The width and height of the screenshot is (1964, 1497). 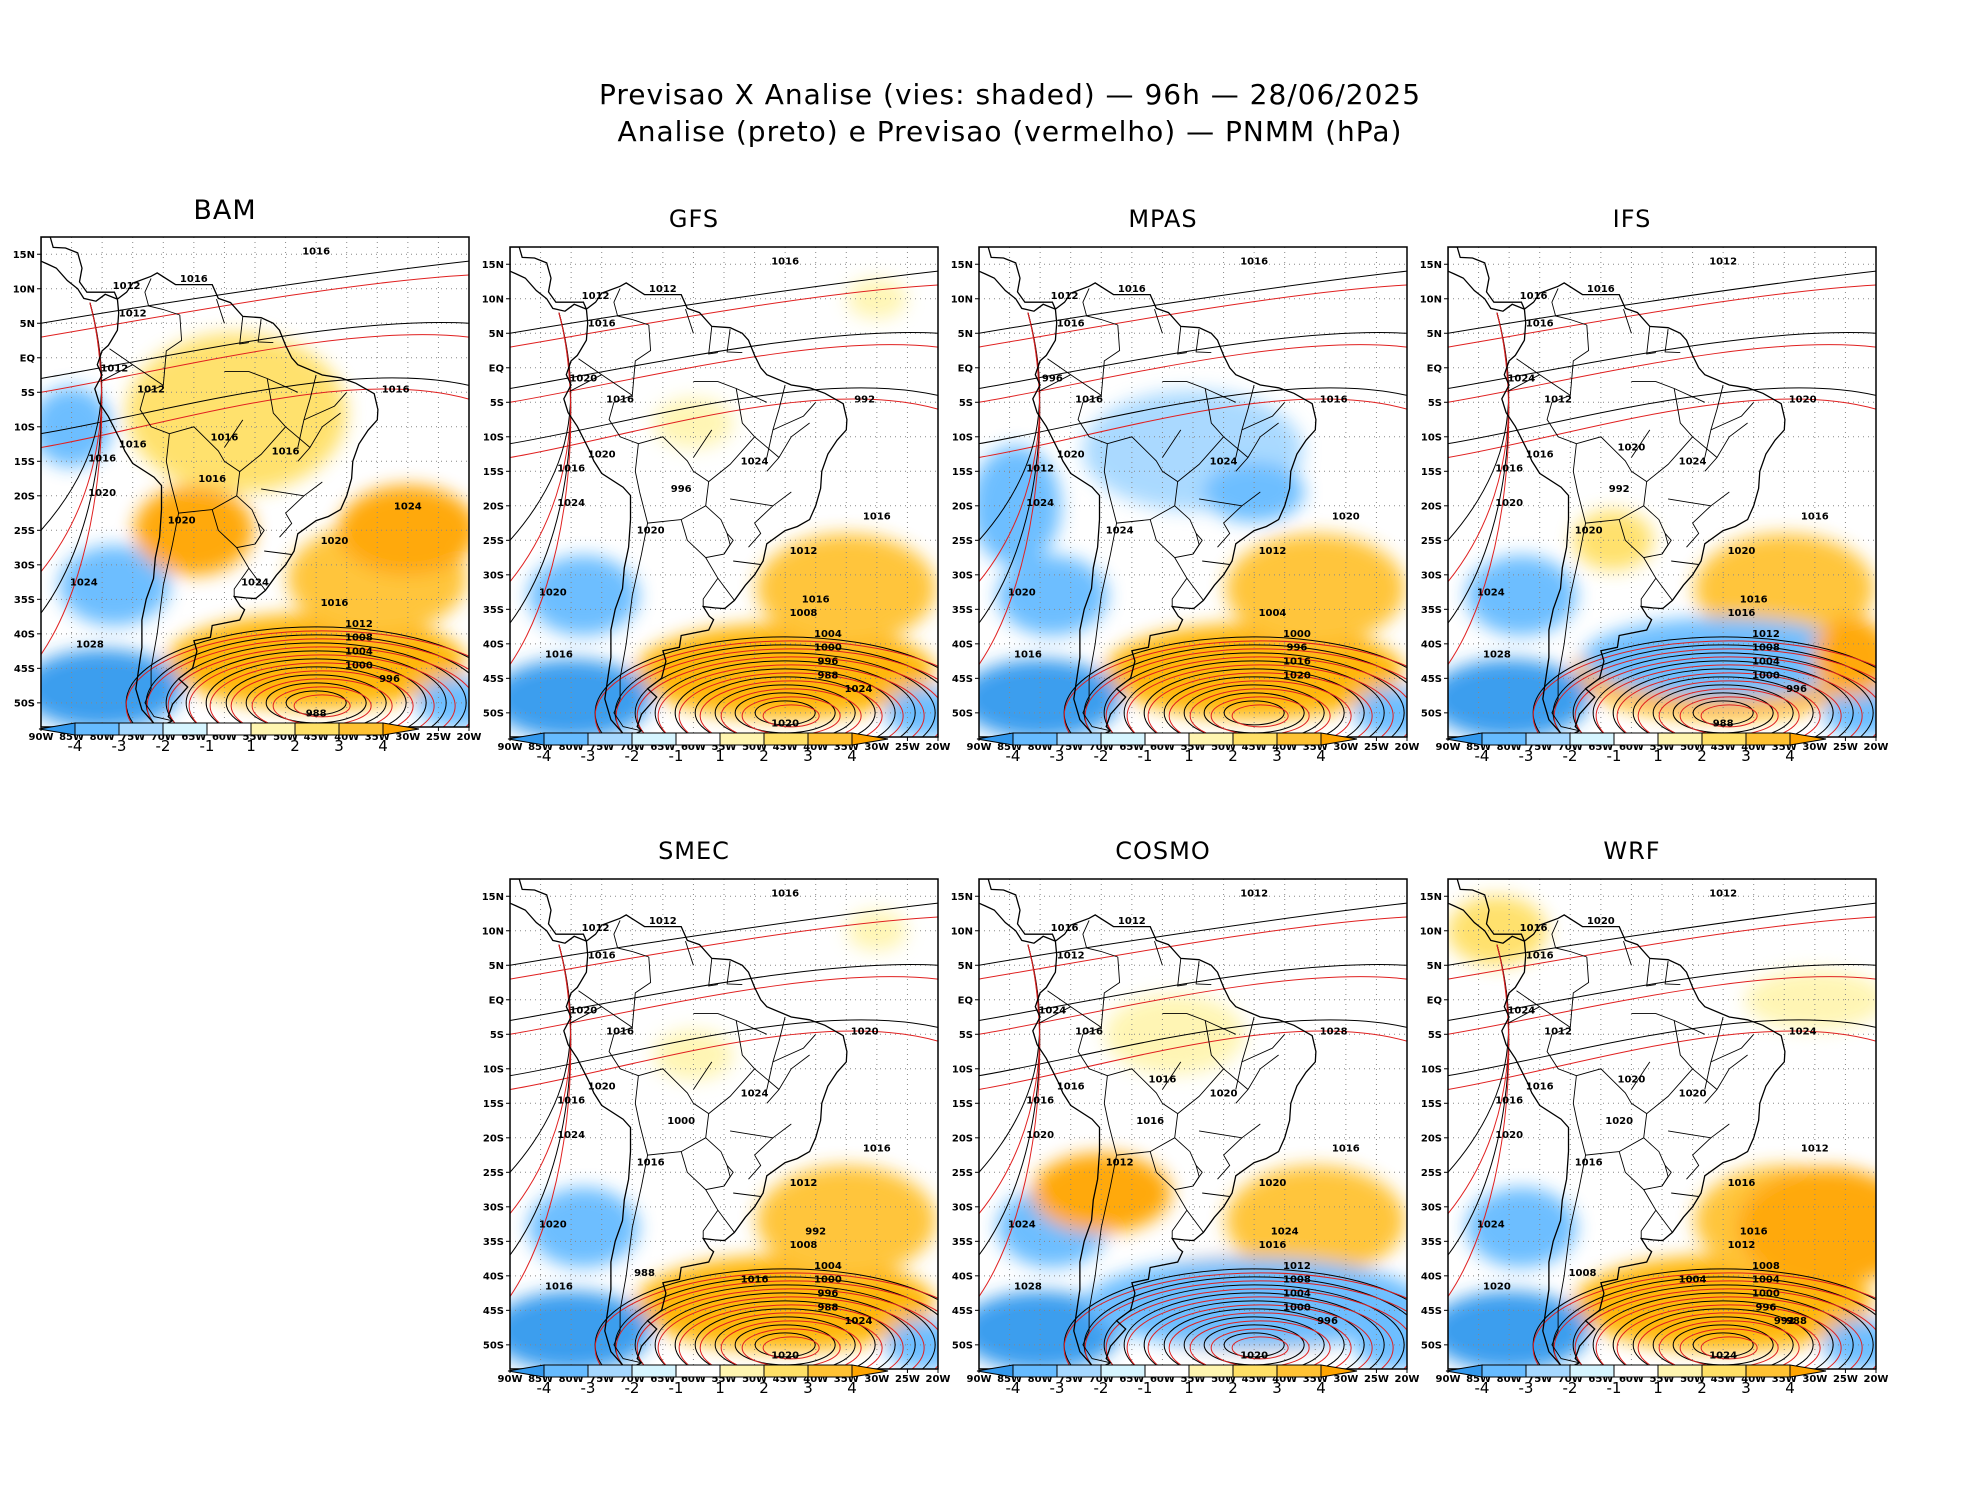 What do you see at coordinates (1017, 911) in the screenshot?
I see `central-america-coastline` at bounding box center [1017, 911].